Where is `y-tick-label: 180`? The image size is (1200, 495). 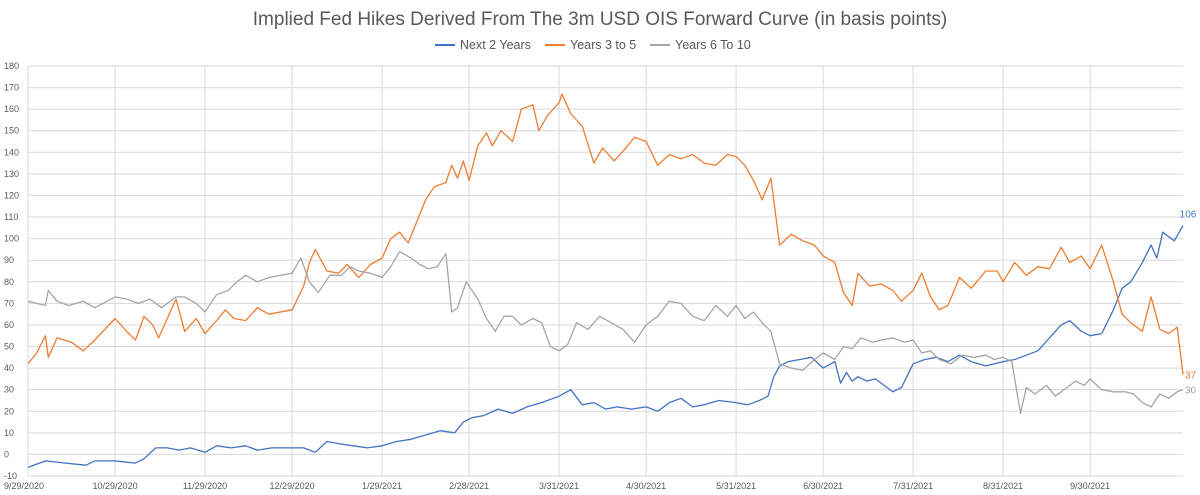 y-tick-label: 180 is located at coordinates (11, 66).